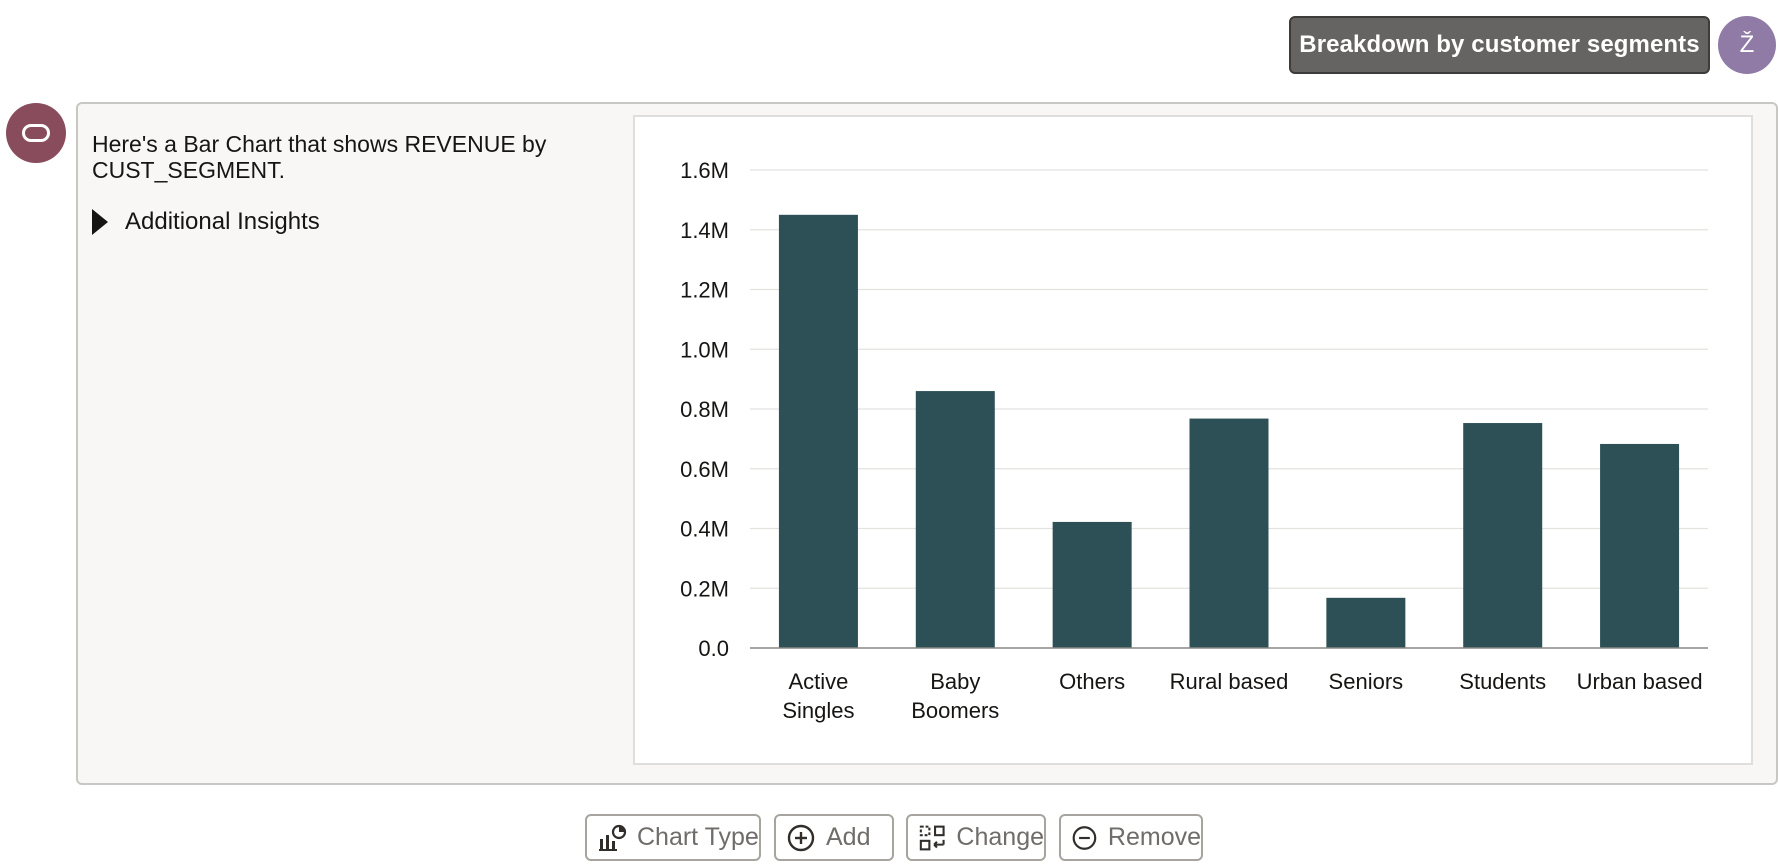 The image size is (1778, 868). I want to click on x-tick-label: Rural based, so click(1229, 681).